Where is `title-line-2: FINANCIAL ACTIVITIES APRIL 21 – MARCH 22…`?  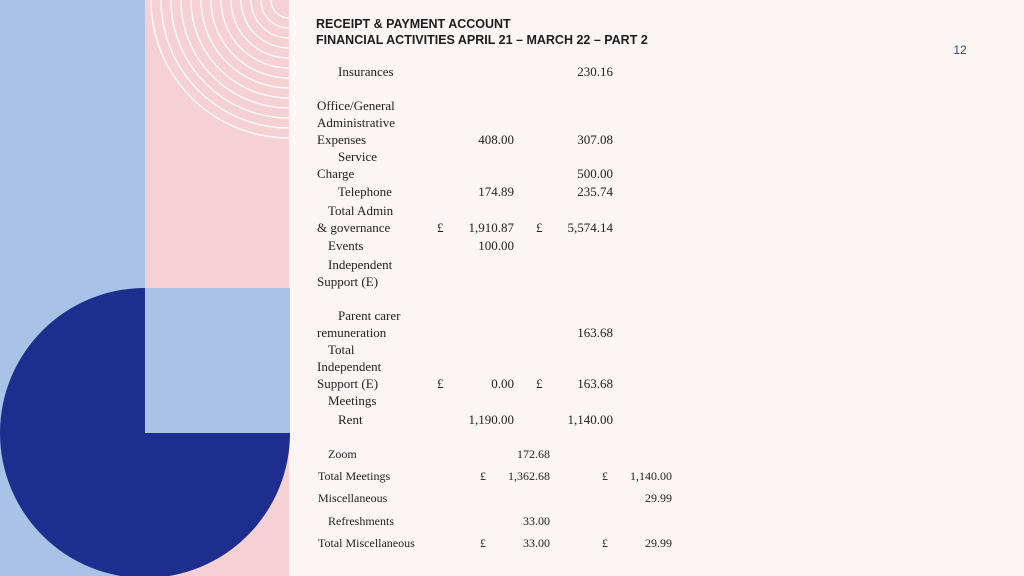 title-line-2: FINANCIAL ACTIVITIES APRIL 21 – MARCH 22… is located at coordinates (482, 40).